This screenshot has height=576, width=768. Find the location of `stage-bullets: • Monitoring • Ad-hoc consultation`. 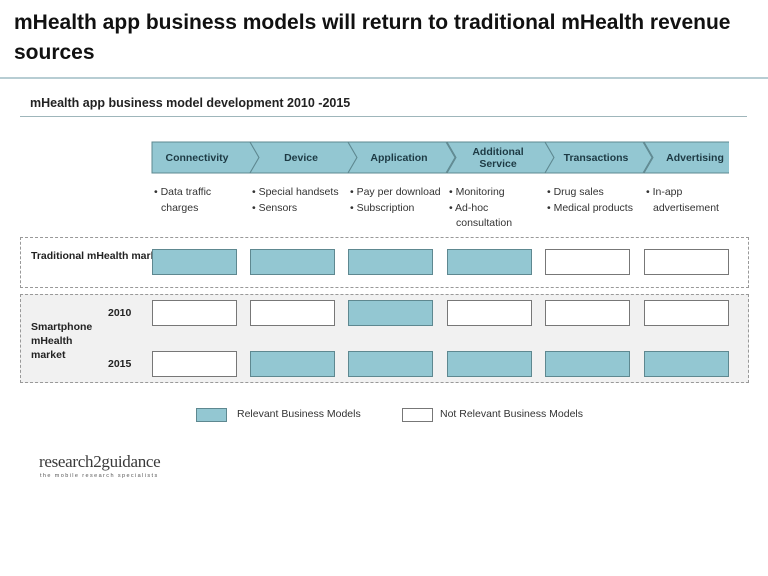

stage-bullets: • Monitoring • Ad-hoc consultation is located at coordinates (495, 208).